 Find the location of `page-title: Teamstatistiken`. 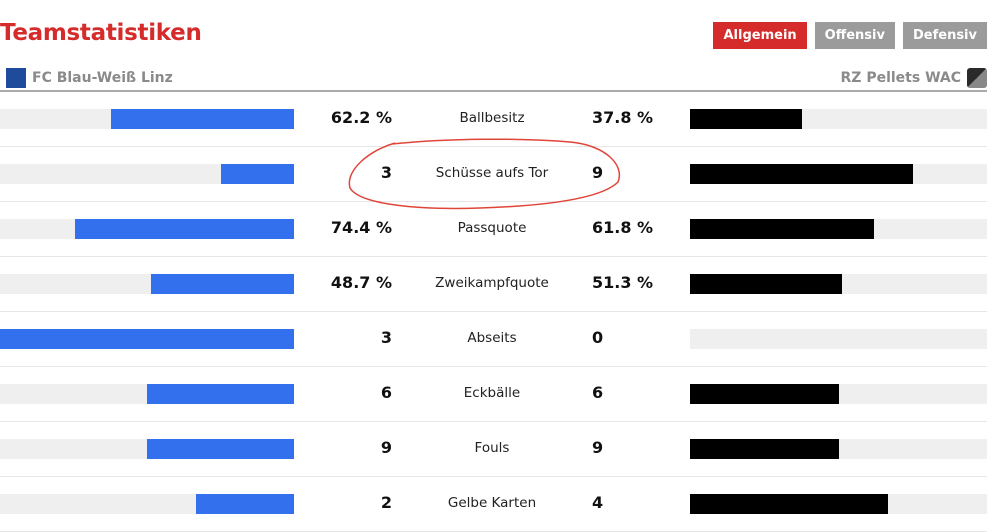

page-title: Teamstatistiken is located at coordinates (101, 33).